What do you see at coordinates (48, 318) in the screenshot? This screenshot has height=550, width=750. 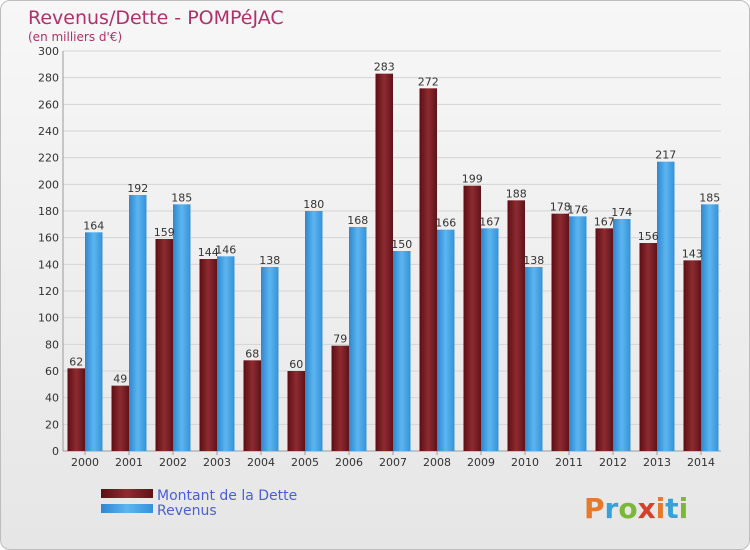 I see `y-tick-label: 100` at bounding box center [48, 318].